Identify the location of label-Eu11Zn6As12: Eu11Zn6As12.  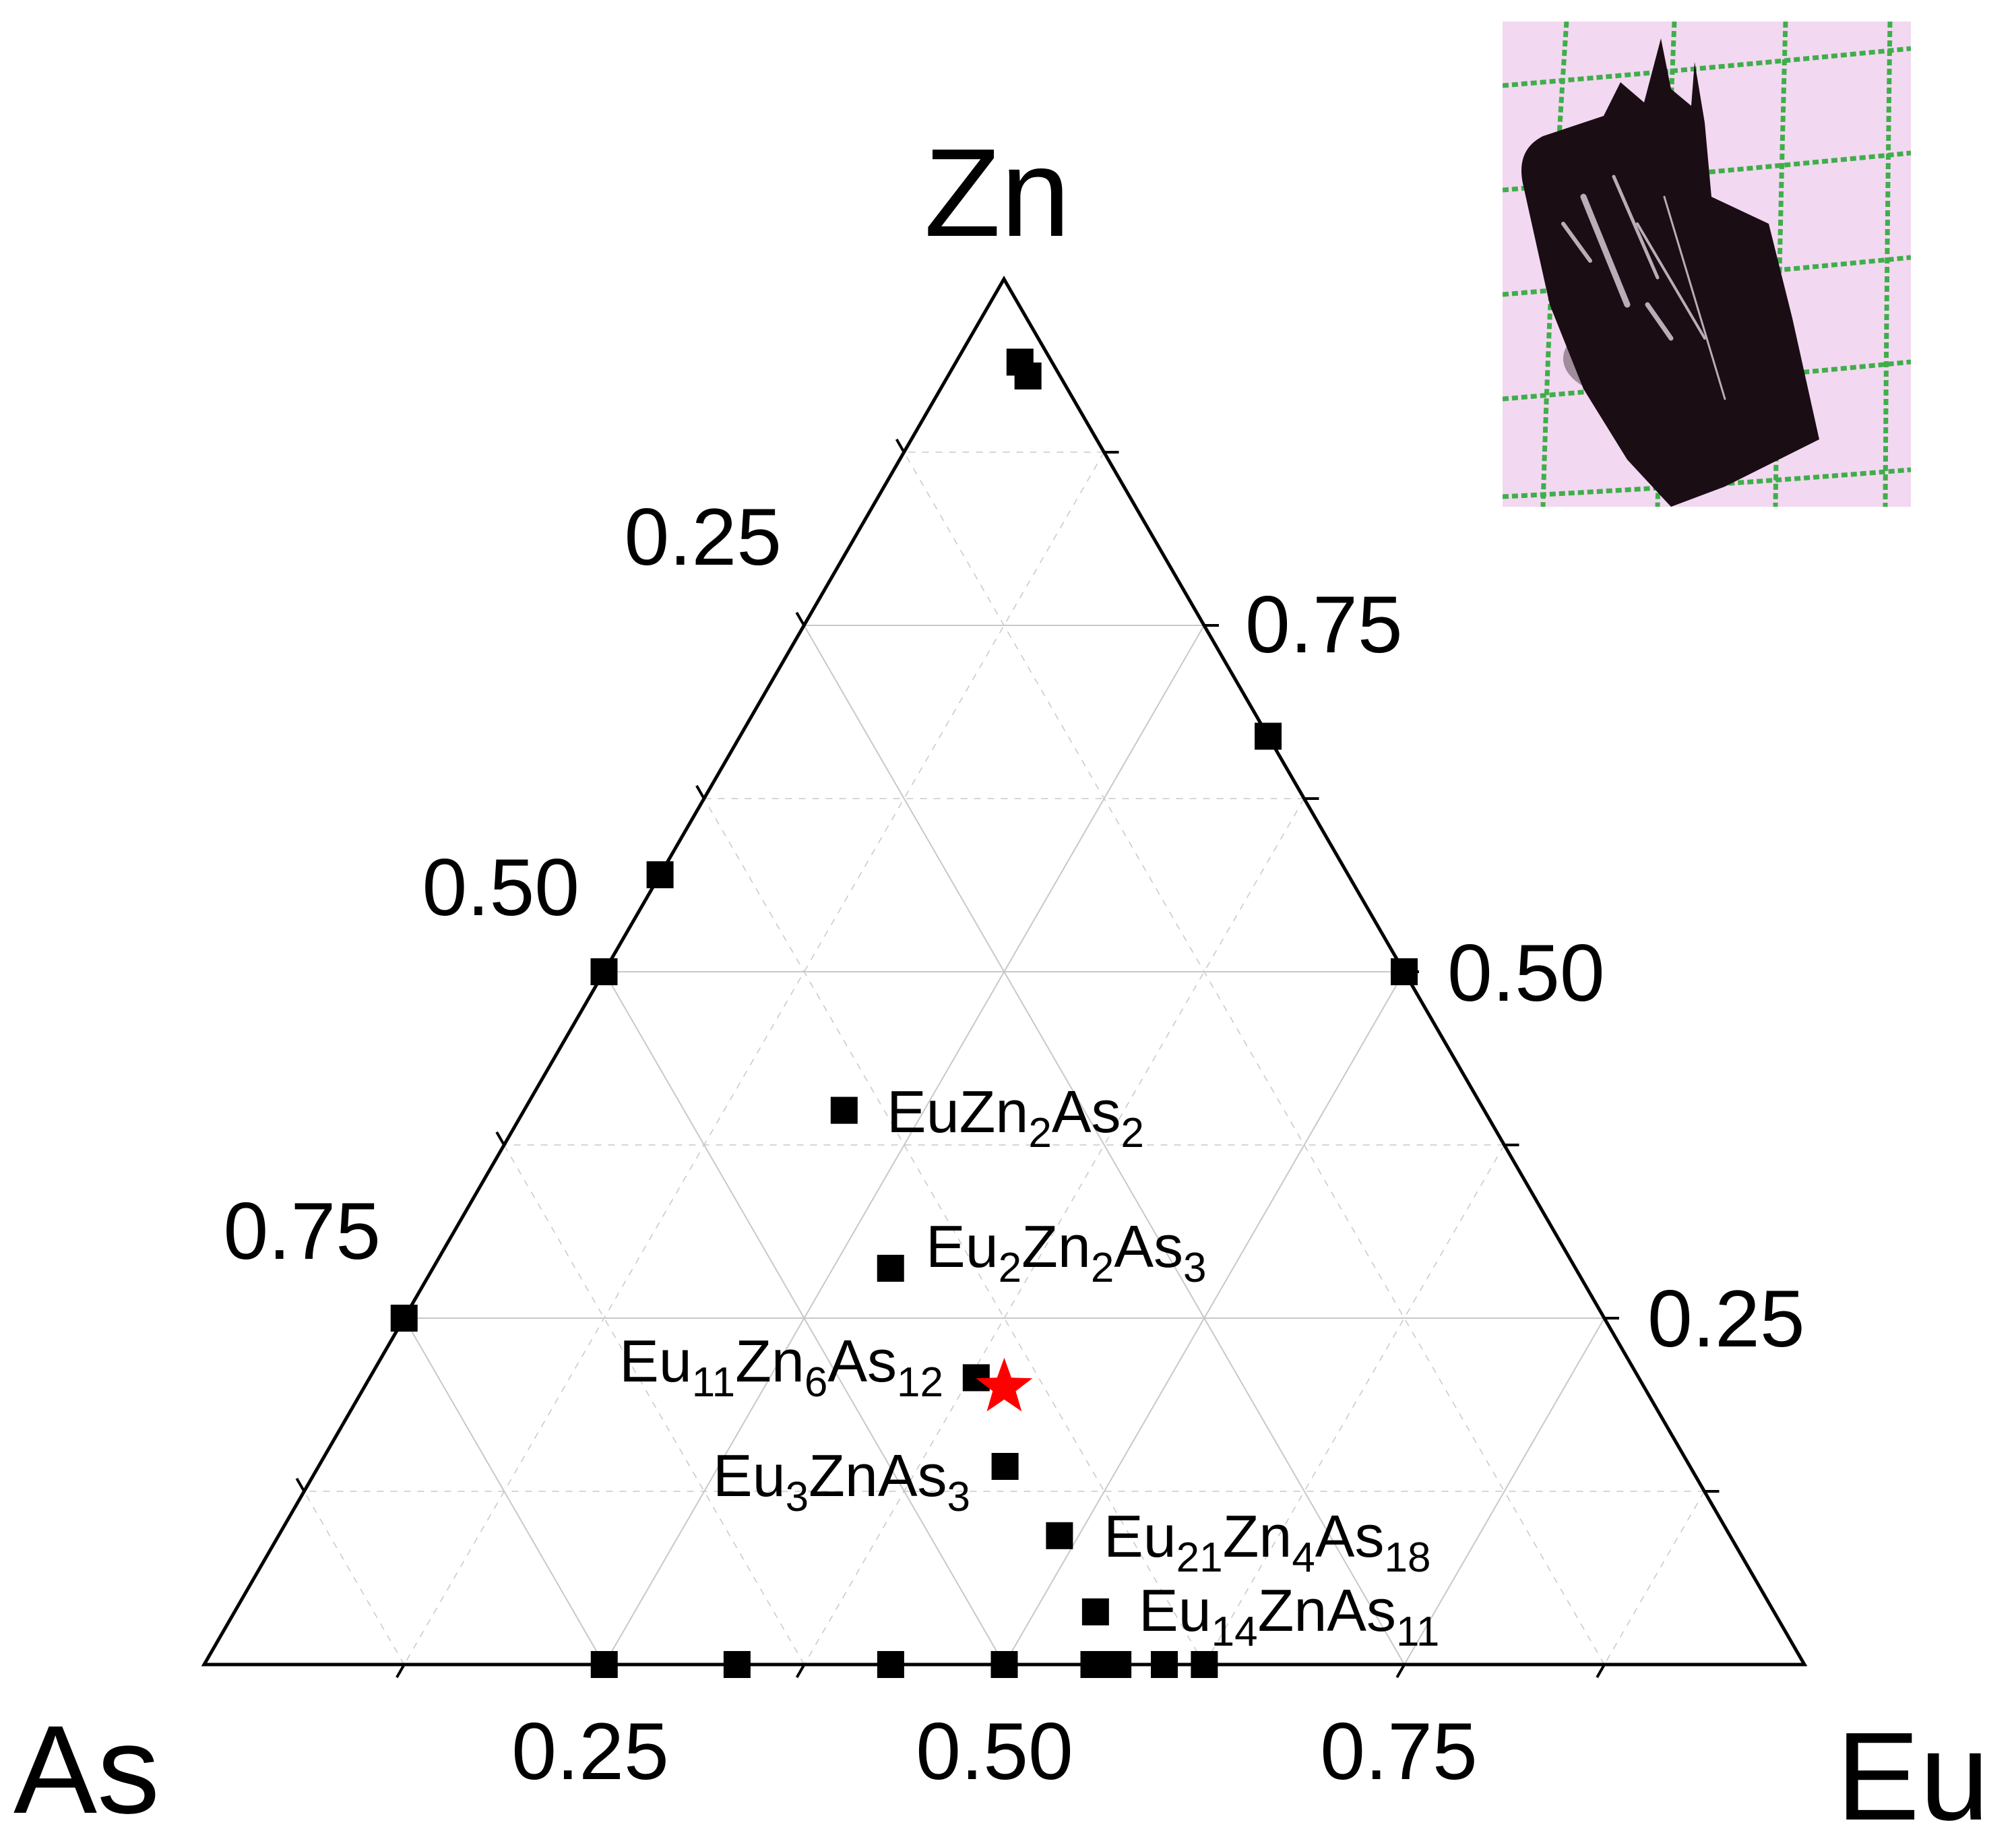
(781, 1367).